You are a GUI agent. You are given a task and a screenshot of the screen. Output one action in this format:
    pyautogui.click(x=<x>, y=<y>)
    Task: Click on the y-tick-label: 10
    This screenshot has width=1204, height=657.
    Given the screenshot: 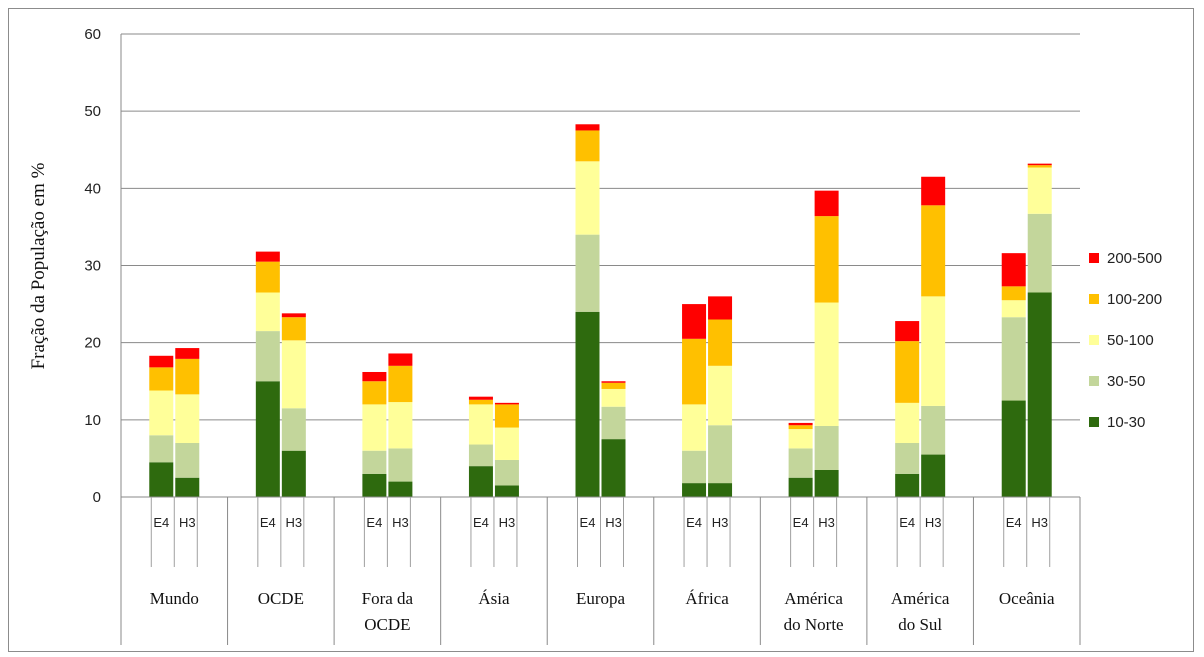 What is the action you would take?
    pyautogui.click(x=92, y=420)
    